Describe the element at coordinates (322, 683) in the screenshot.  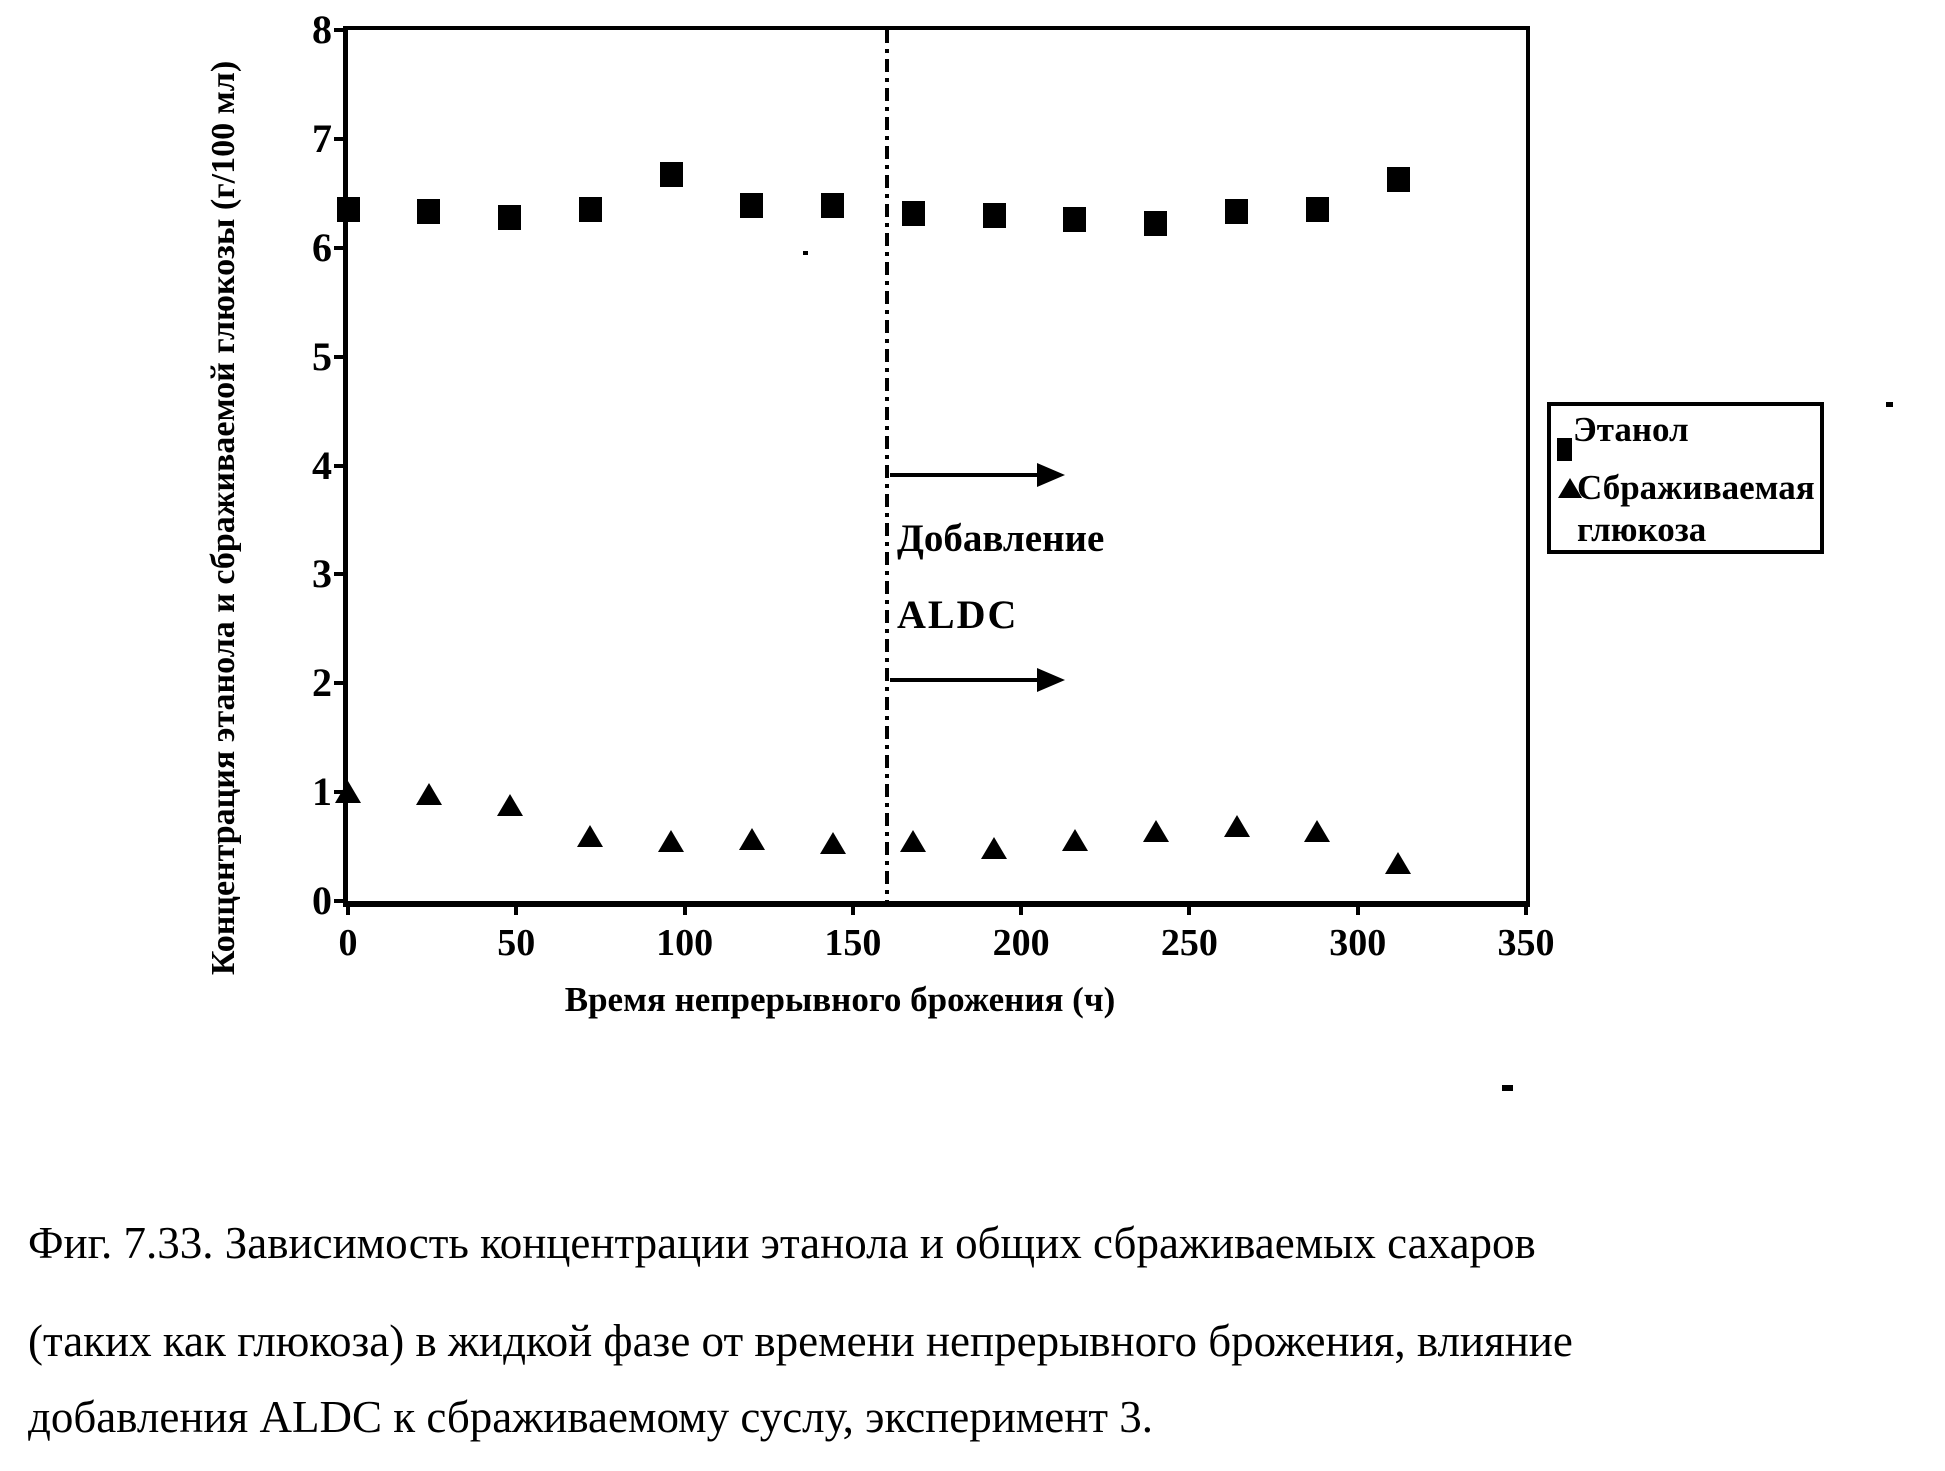
I see `y-tick-label: 2` at that location.